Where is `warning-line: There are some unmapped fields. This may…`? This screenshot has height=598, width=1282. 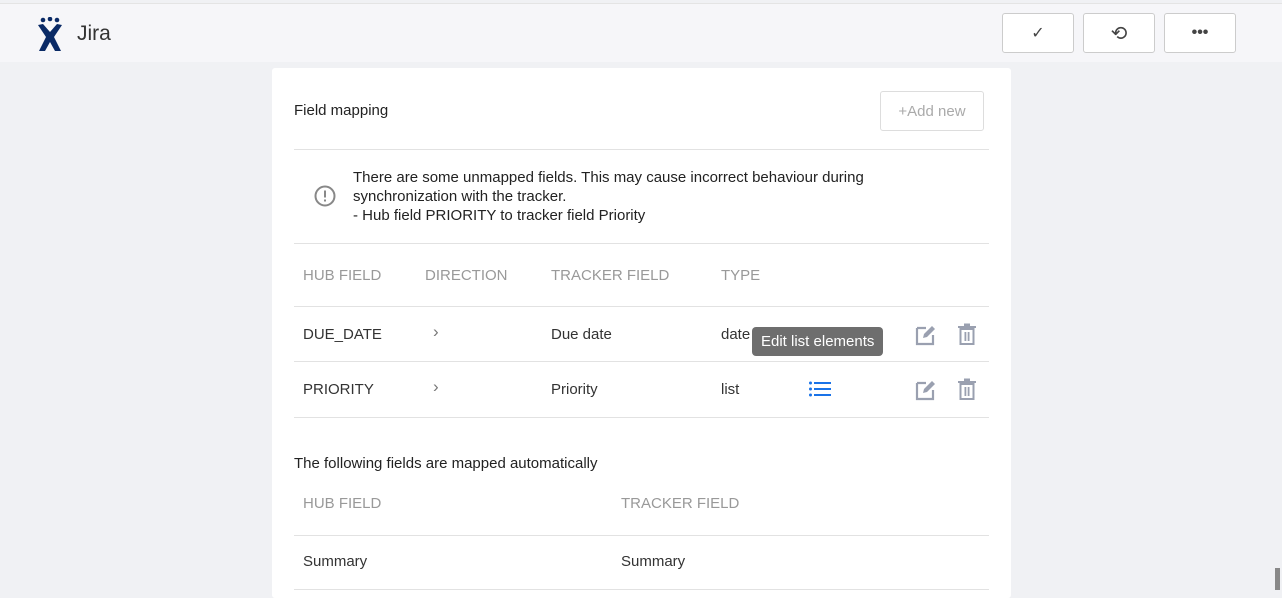 warning-line: There are some unmapped fields. This may… is located at coordinates (608, 177).